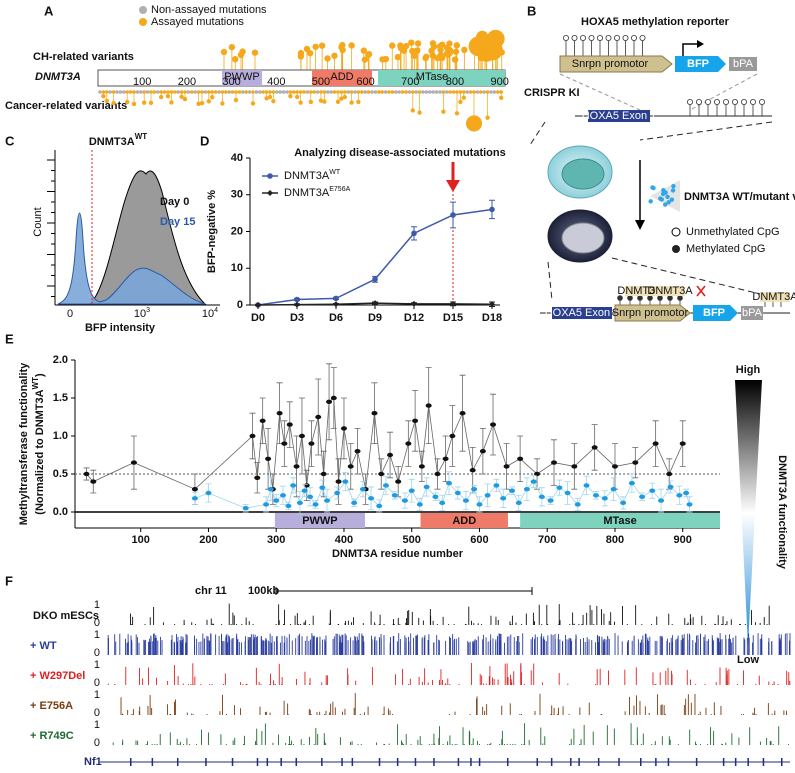  What do you see at coordinates (141, 540) in the screenshot?
I see `x-tick-label: 100` at bounding box center [141, 540].